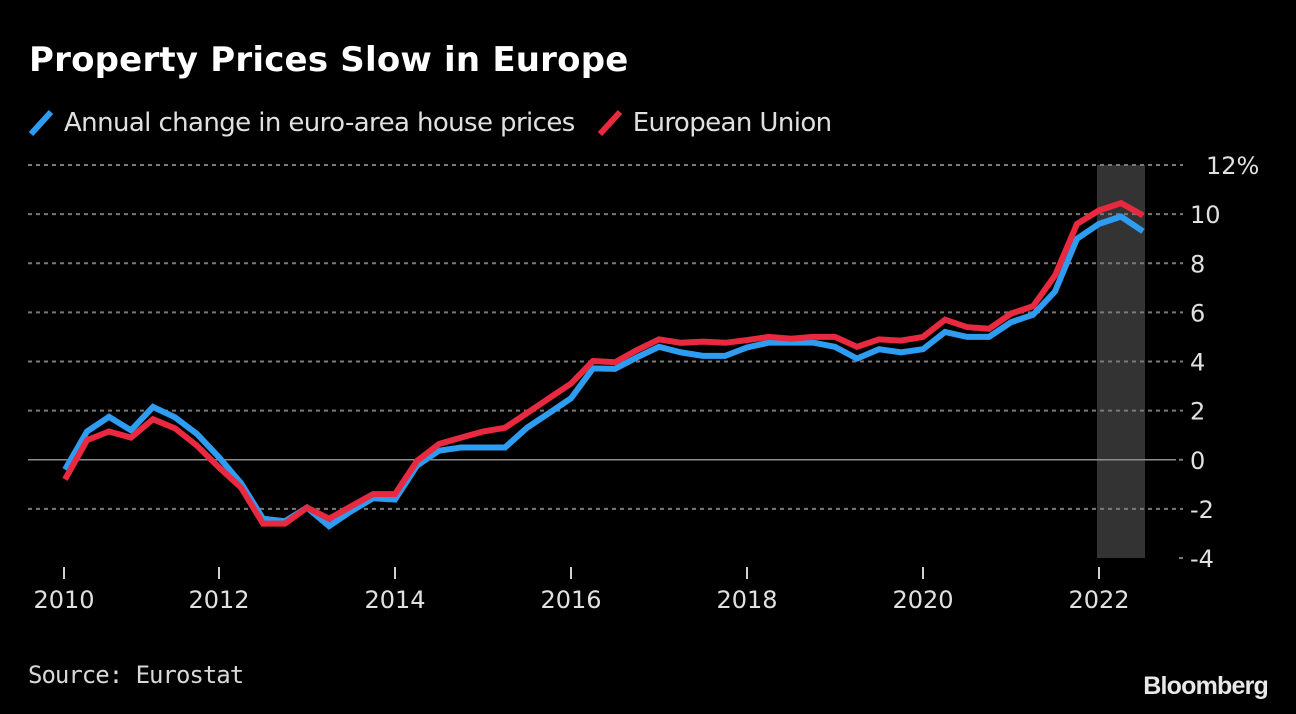  I want to click on x-tick-label: 2012, so click(218, 600).